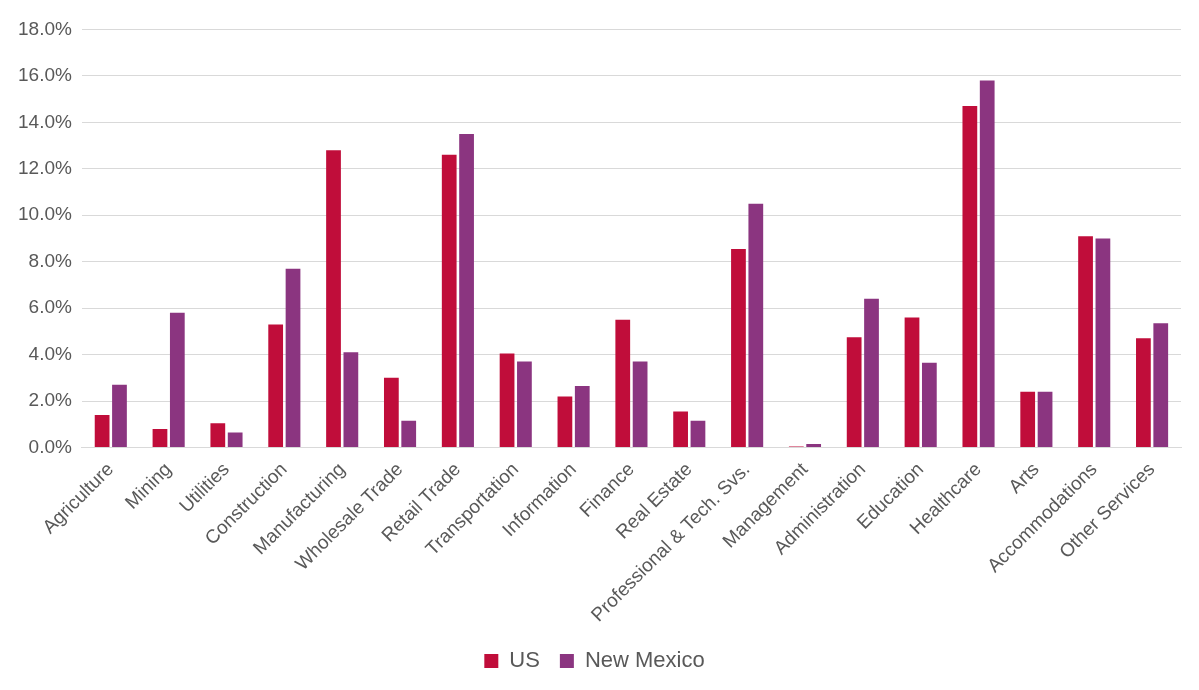 The image size is (1199, 690). Describe the element at coordinates (45, 121) in the screenshot. I see `y-tick-label: 14.0%` at that location.